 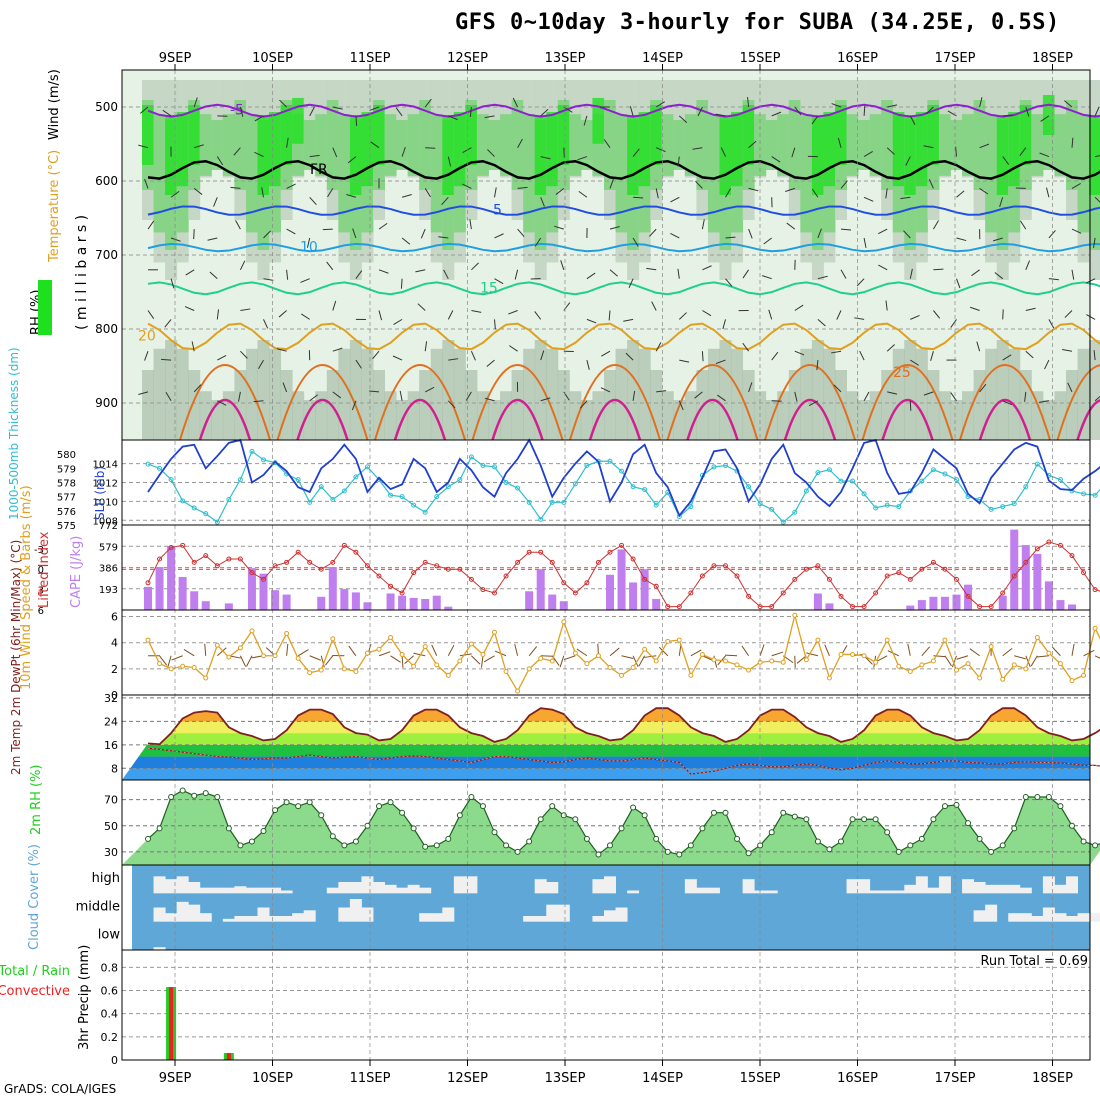 I want to click on tick-label-temp: 16, so click(x=111, y=745).